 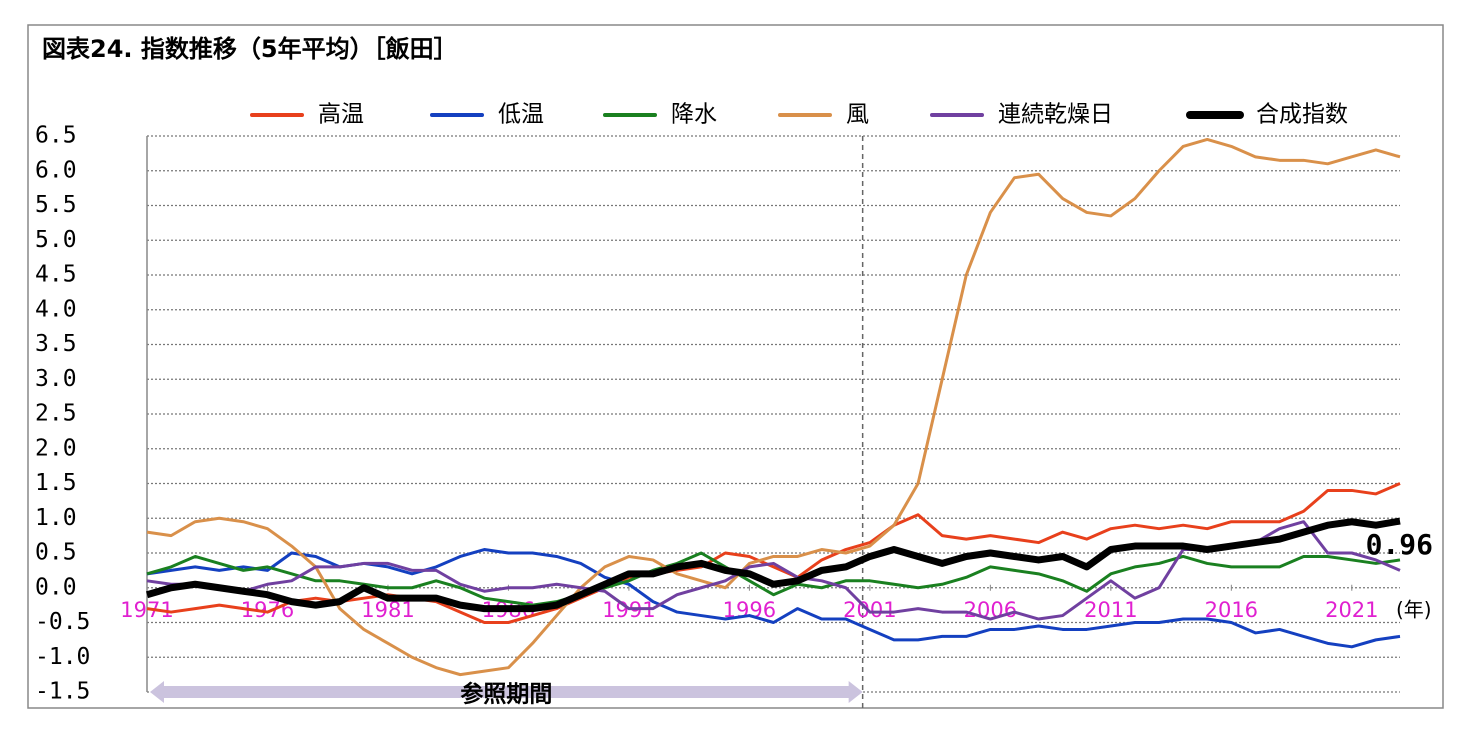 What do you see at coordinates (56, 414) in the screenshot?
I see `y-tick-label: 2.5` at bounding box center [56, 414].